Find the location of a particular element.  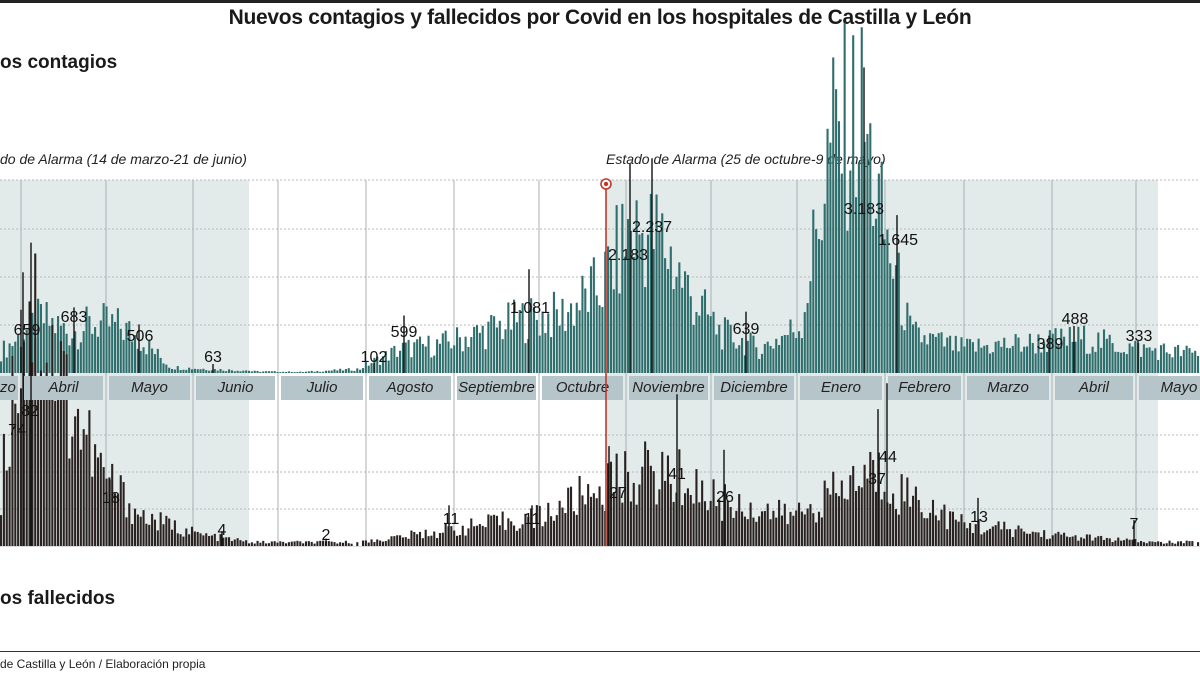

fallecidos-value-label: 26 is located at coordinates (725, 497).